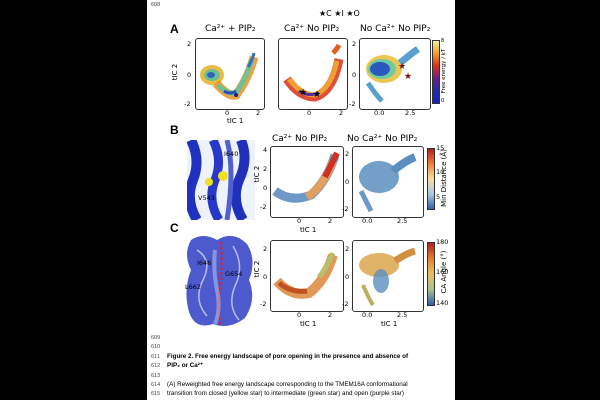  I want to click on panel-b-structure, so click(221, 180).